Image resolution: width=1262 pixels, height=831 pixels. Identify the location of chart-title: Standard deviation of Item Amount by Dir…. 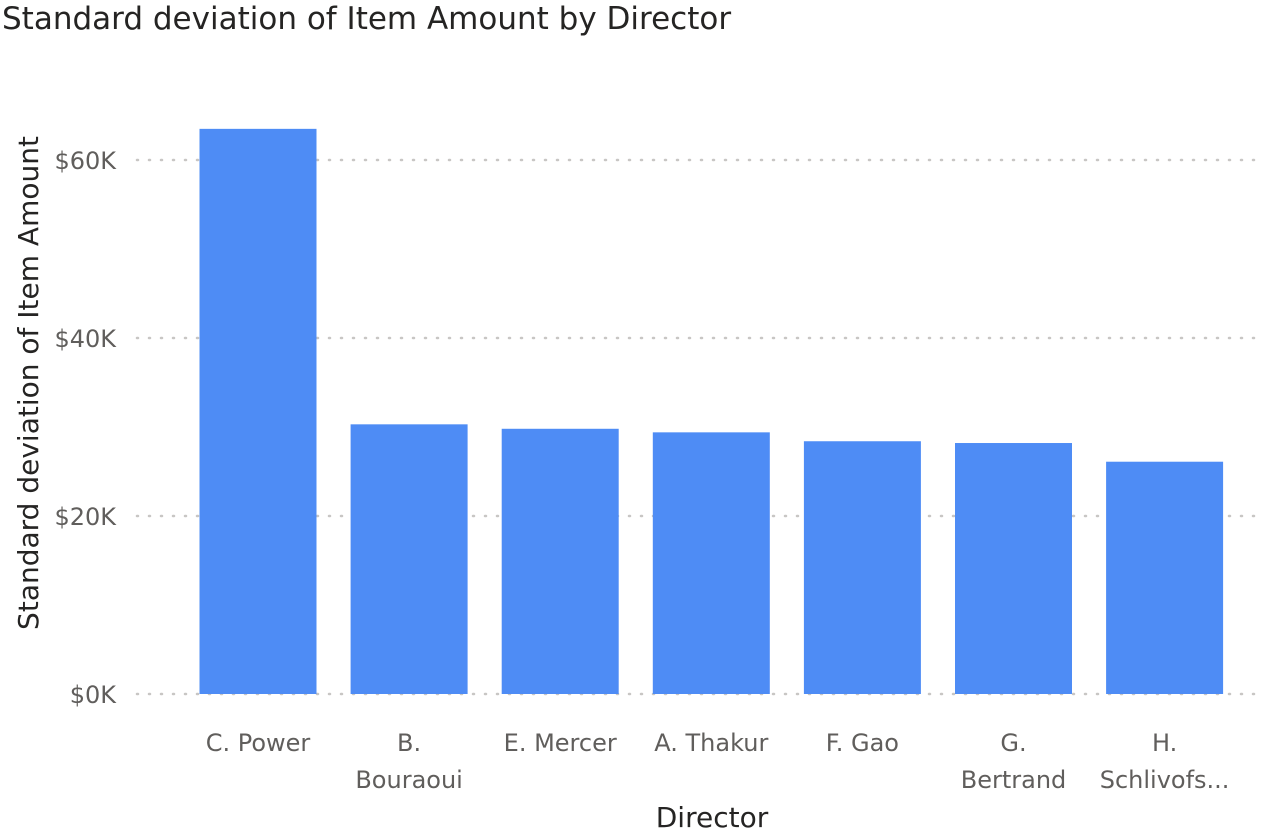
(366, 19).